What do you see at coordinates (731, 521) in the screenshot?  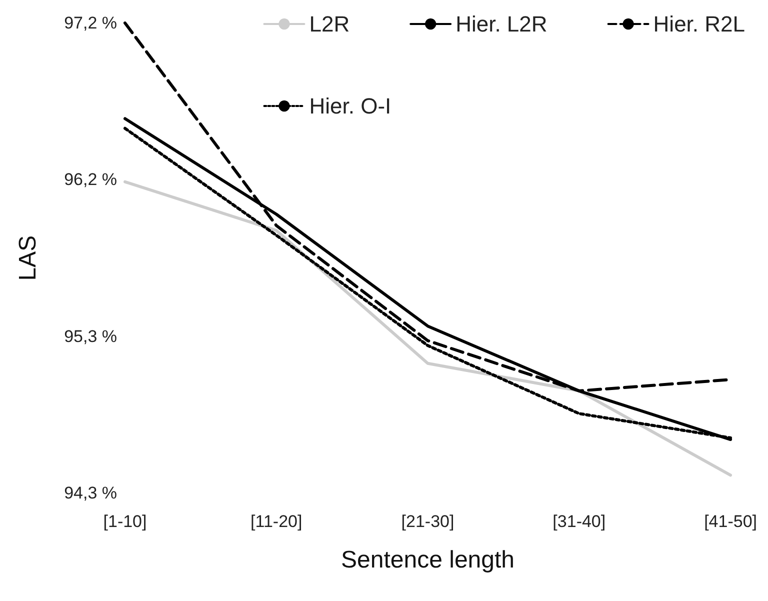 I see `x-tick-label: [41-50]` at bounding box center [731, 521].